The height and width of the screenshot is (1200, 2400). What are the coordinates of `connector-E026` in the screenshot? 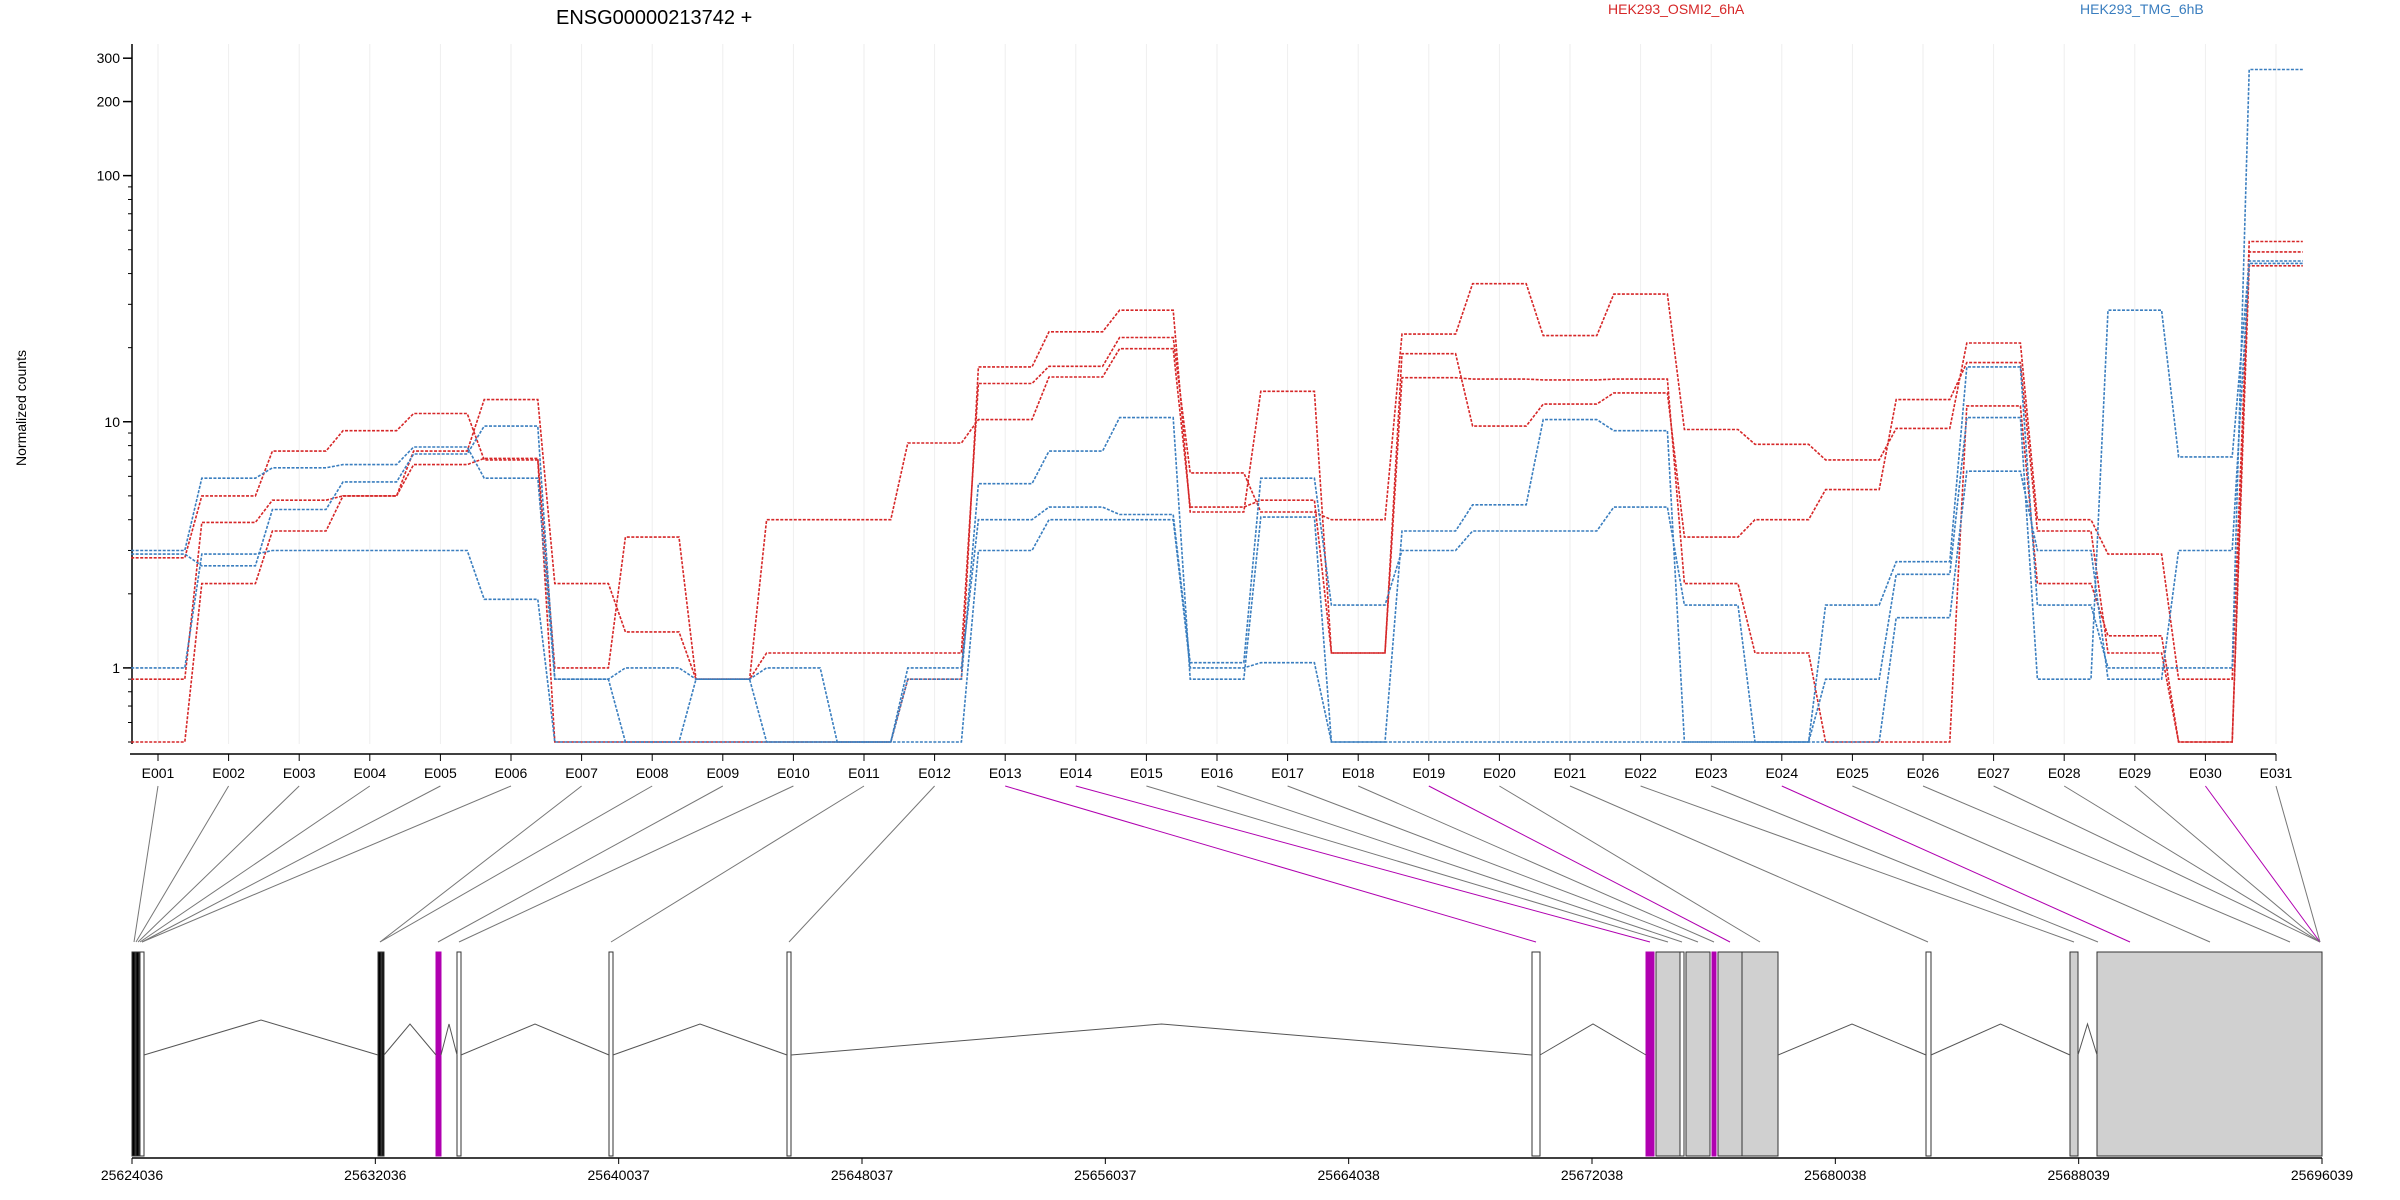 It's located at (2106, 864).